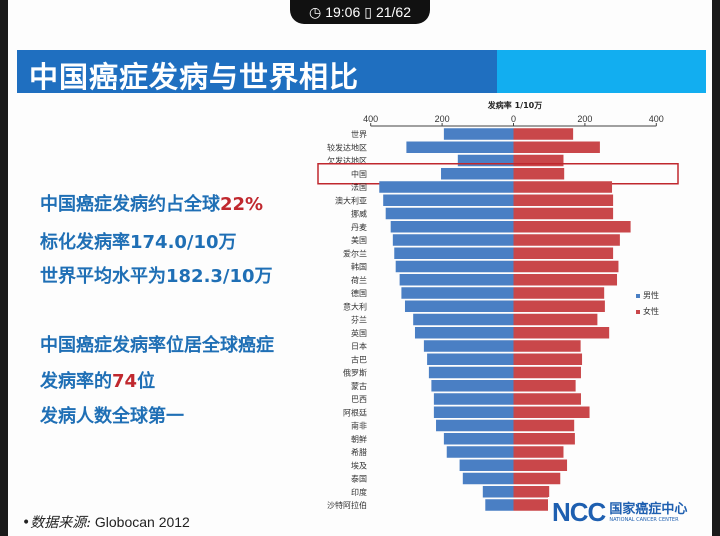  I want to click on ncc-logo: NCC 国家癌症中心 NATIONAL CANCER CENTER, so click(620, 512).